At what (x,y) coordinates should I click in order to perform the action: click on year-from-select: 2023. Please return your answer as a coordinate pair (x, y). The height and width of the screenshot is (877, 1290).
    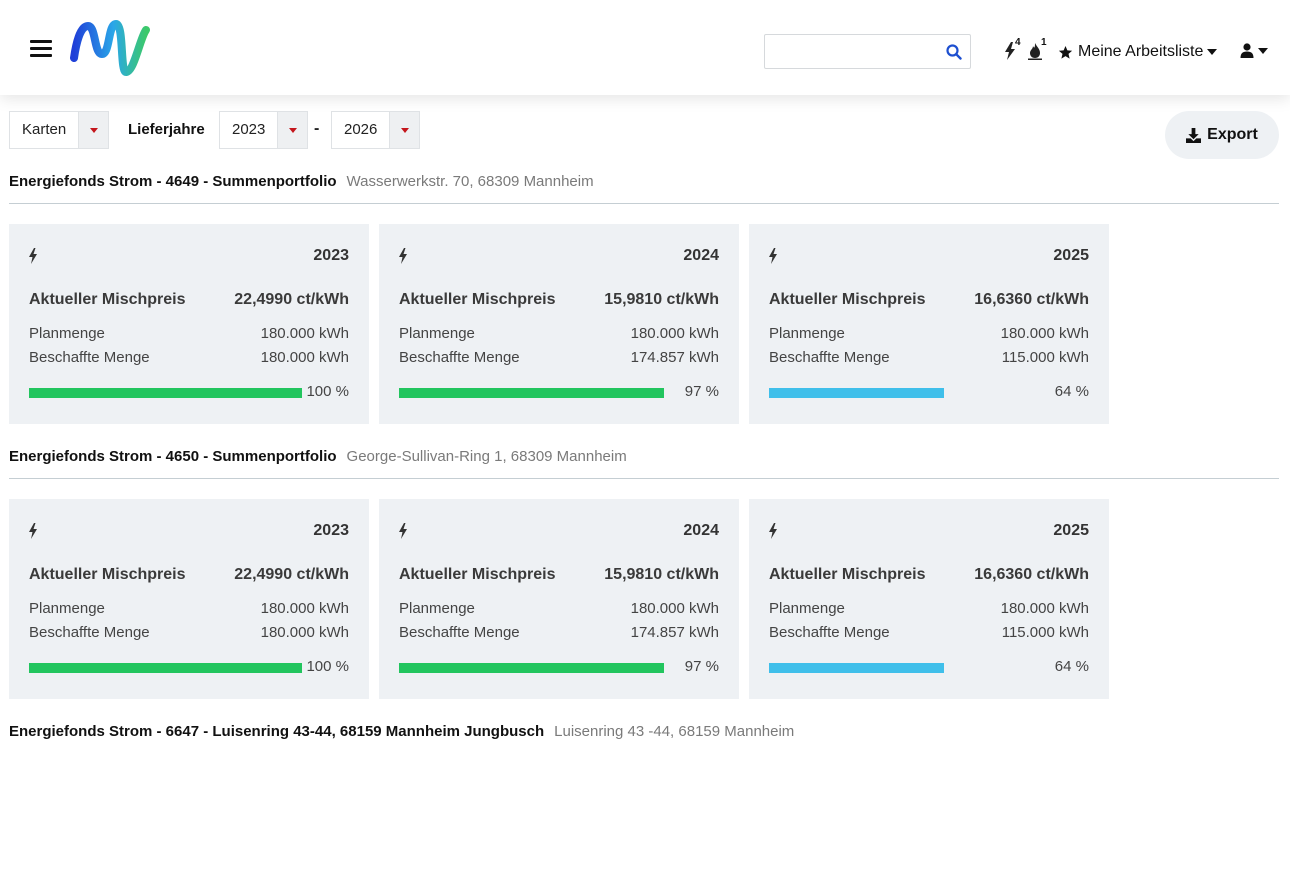
    Looking at the image, I should click on (264, 130).